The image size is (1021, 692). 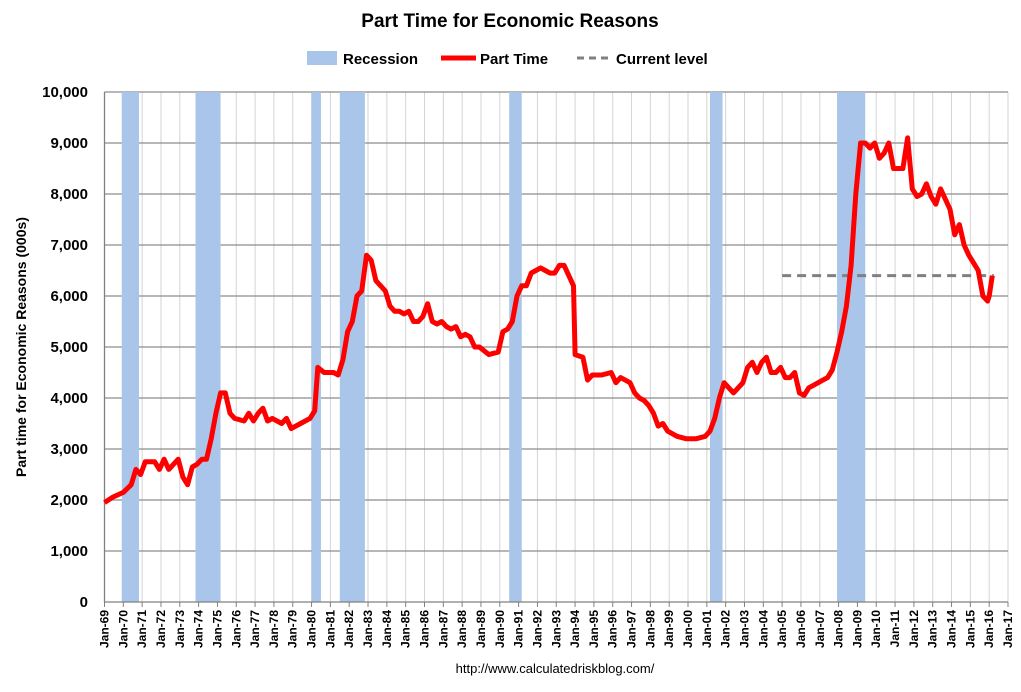 I want to click on x-tick-label: Jan-00, so click(x=688, y=629).